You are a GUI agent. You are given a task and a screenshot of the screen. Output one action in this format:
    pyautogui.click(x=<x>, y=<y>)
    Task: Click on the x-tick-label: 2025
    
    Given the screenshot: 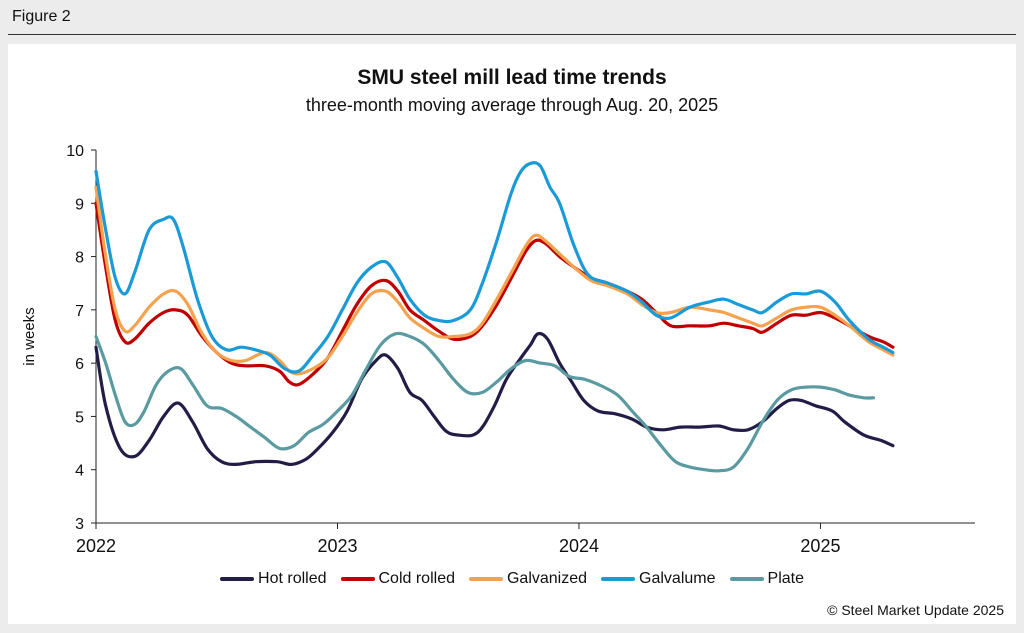 What is the action you would take?
    pyautogui.click(x=820, y=546)
    